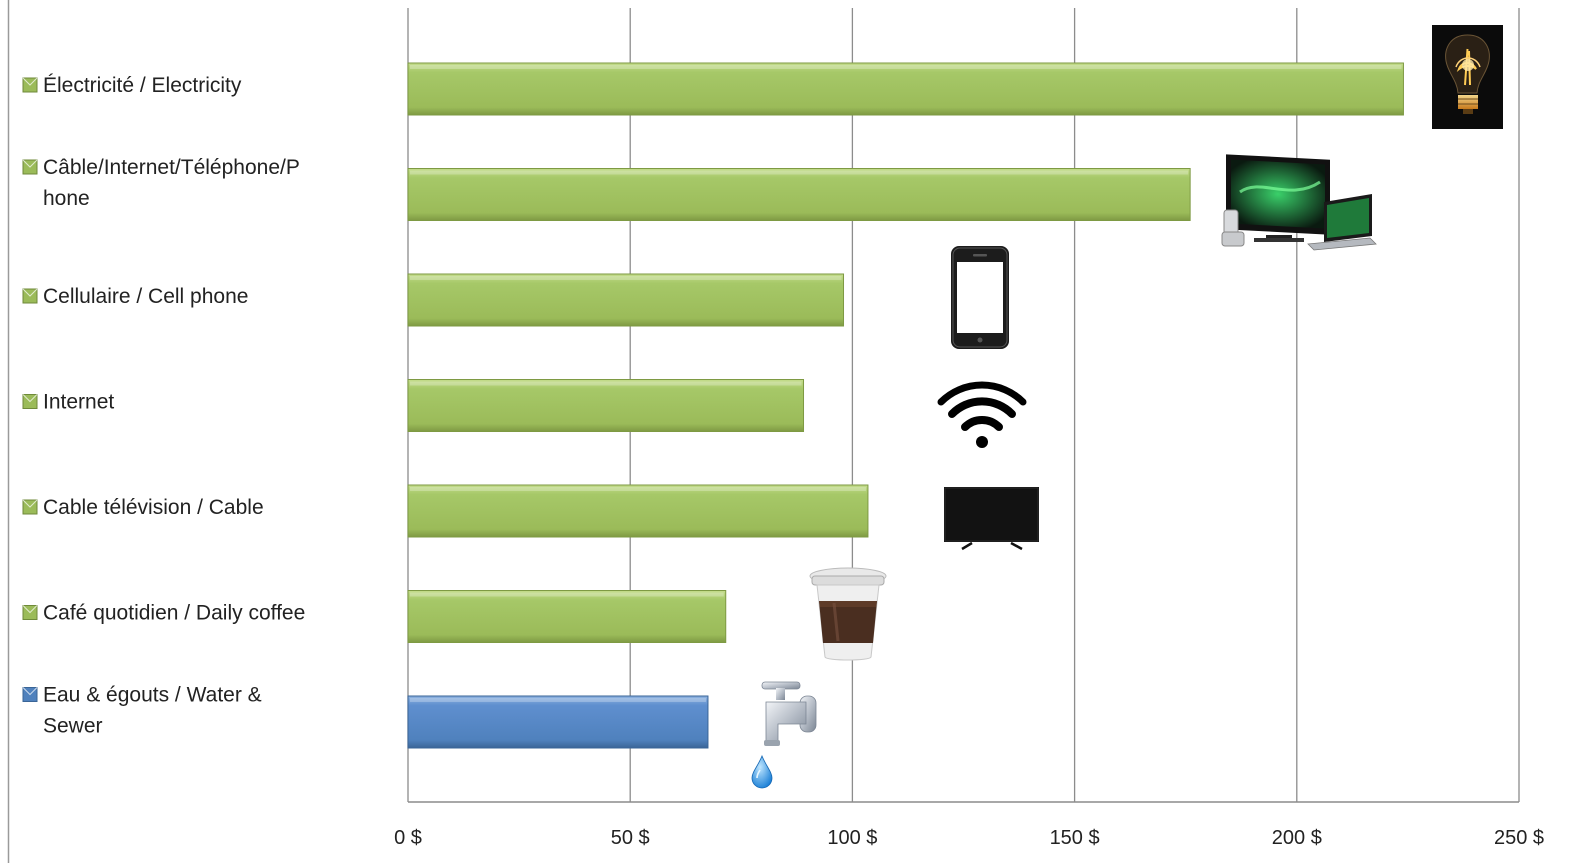  I want to click on category-label: Électricité / Electricity, so click(142, 85).